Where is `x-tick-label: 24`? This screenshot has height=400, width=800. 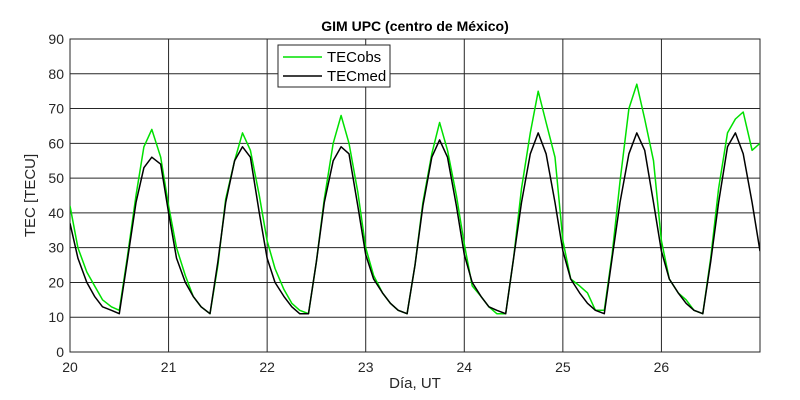 x-tick-label: 24 is located at coordinates (464, 367).